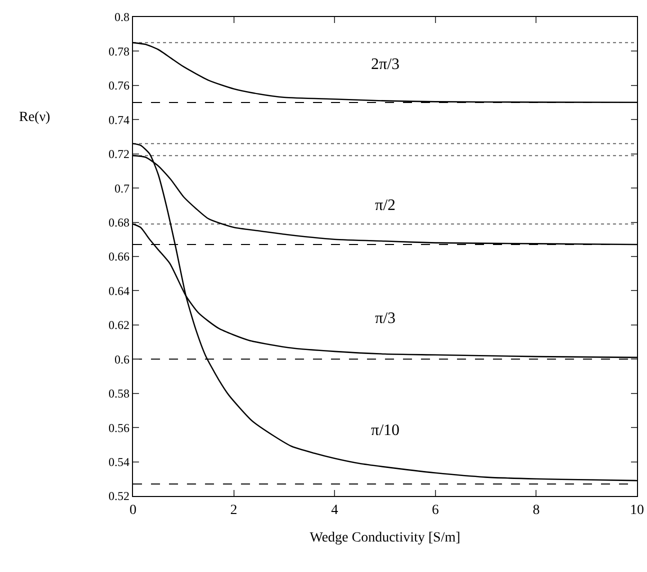 This screenshot has height=572, width=647. What do you see at coordinates (119, 51) in the screenshot?
I see `y-tick-label: 0.78` at bounding box center [119, 51].